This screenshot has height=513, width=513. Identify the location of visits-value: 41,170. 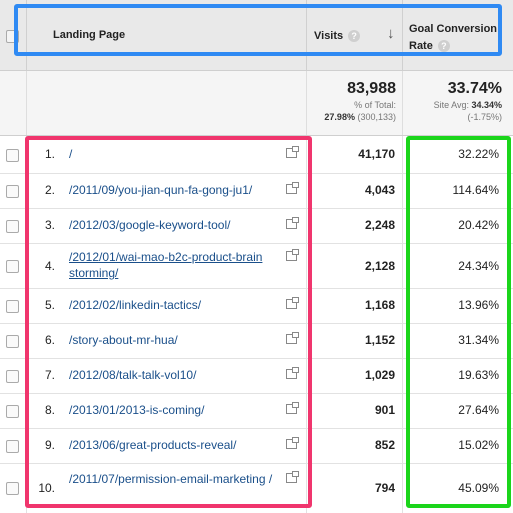
(376, 154).